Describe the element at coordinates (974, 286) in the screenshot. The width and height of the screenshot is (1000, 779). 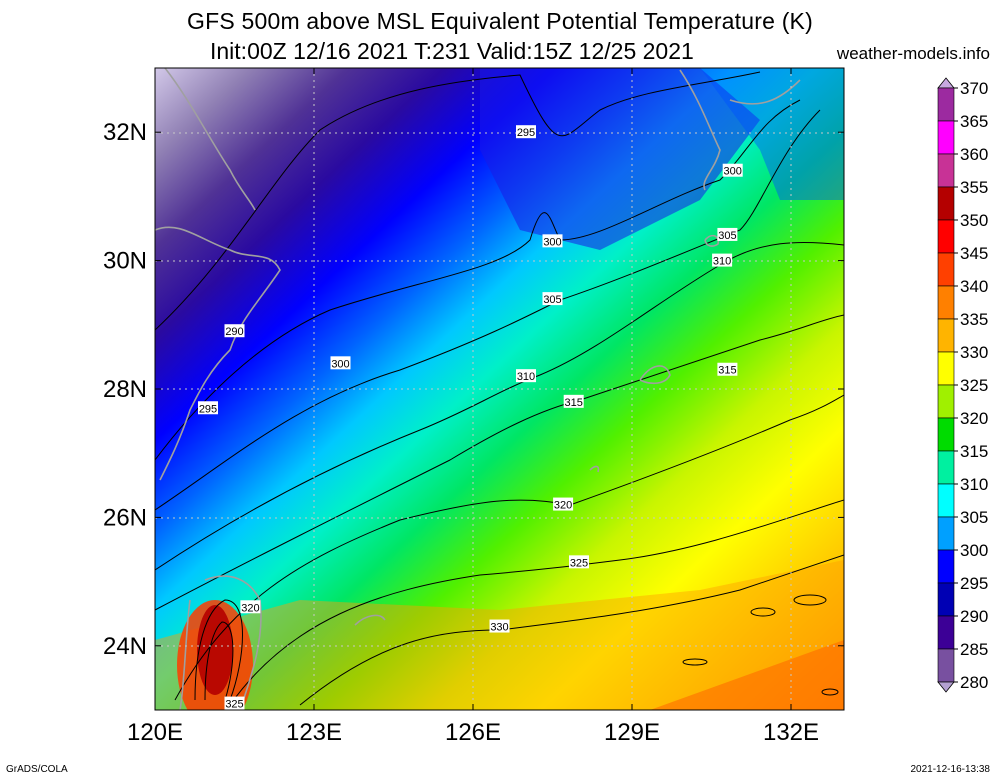
I see `colorbar-label: 340` at that location.